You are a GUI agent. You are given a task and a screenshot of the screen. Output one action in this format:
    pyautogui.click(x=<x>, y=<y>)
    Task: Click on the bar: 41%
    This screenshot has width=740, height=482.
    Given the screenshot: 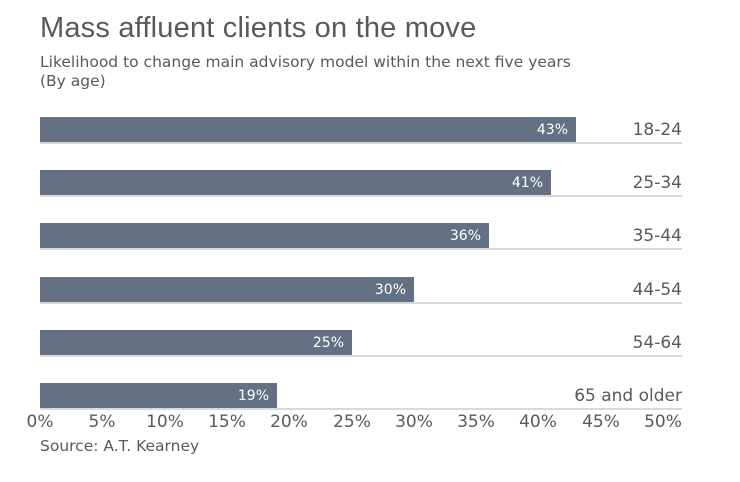 What is the action you would take?
    pyautogui.click(x=295, y=182)
    